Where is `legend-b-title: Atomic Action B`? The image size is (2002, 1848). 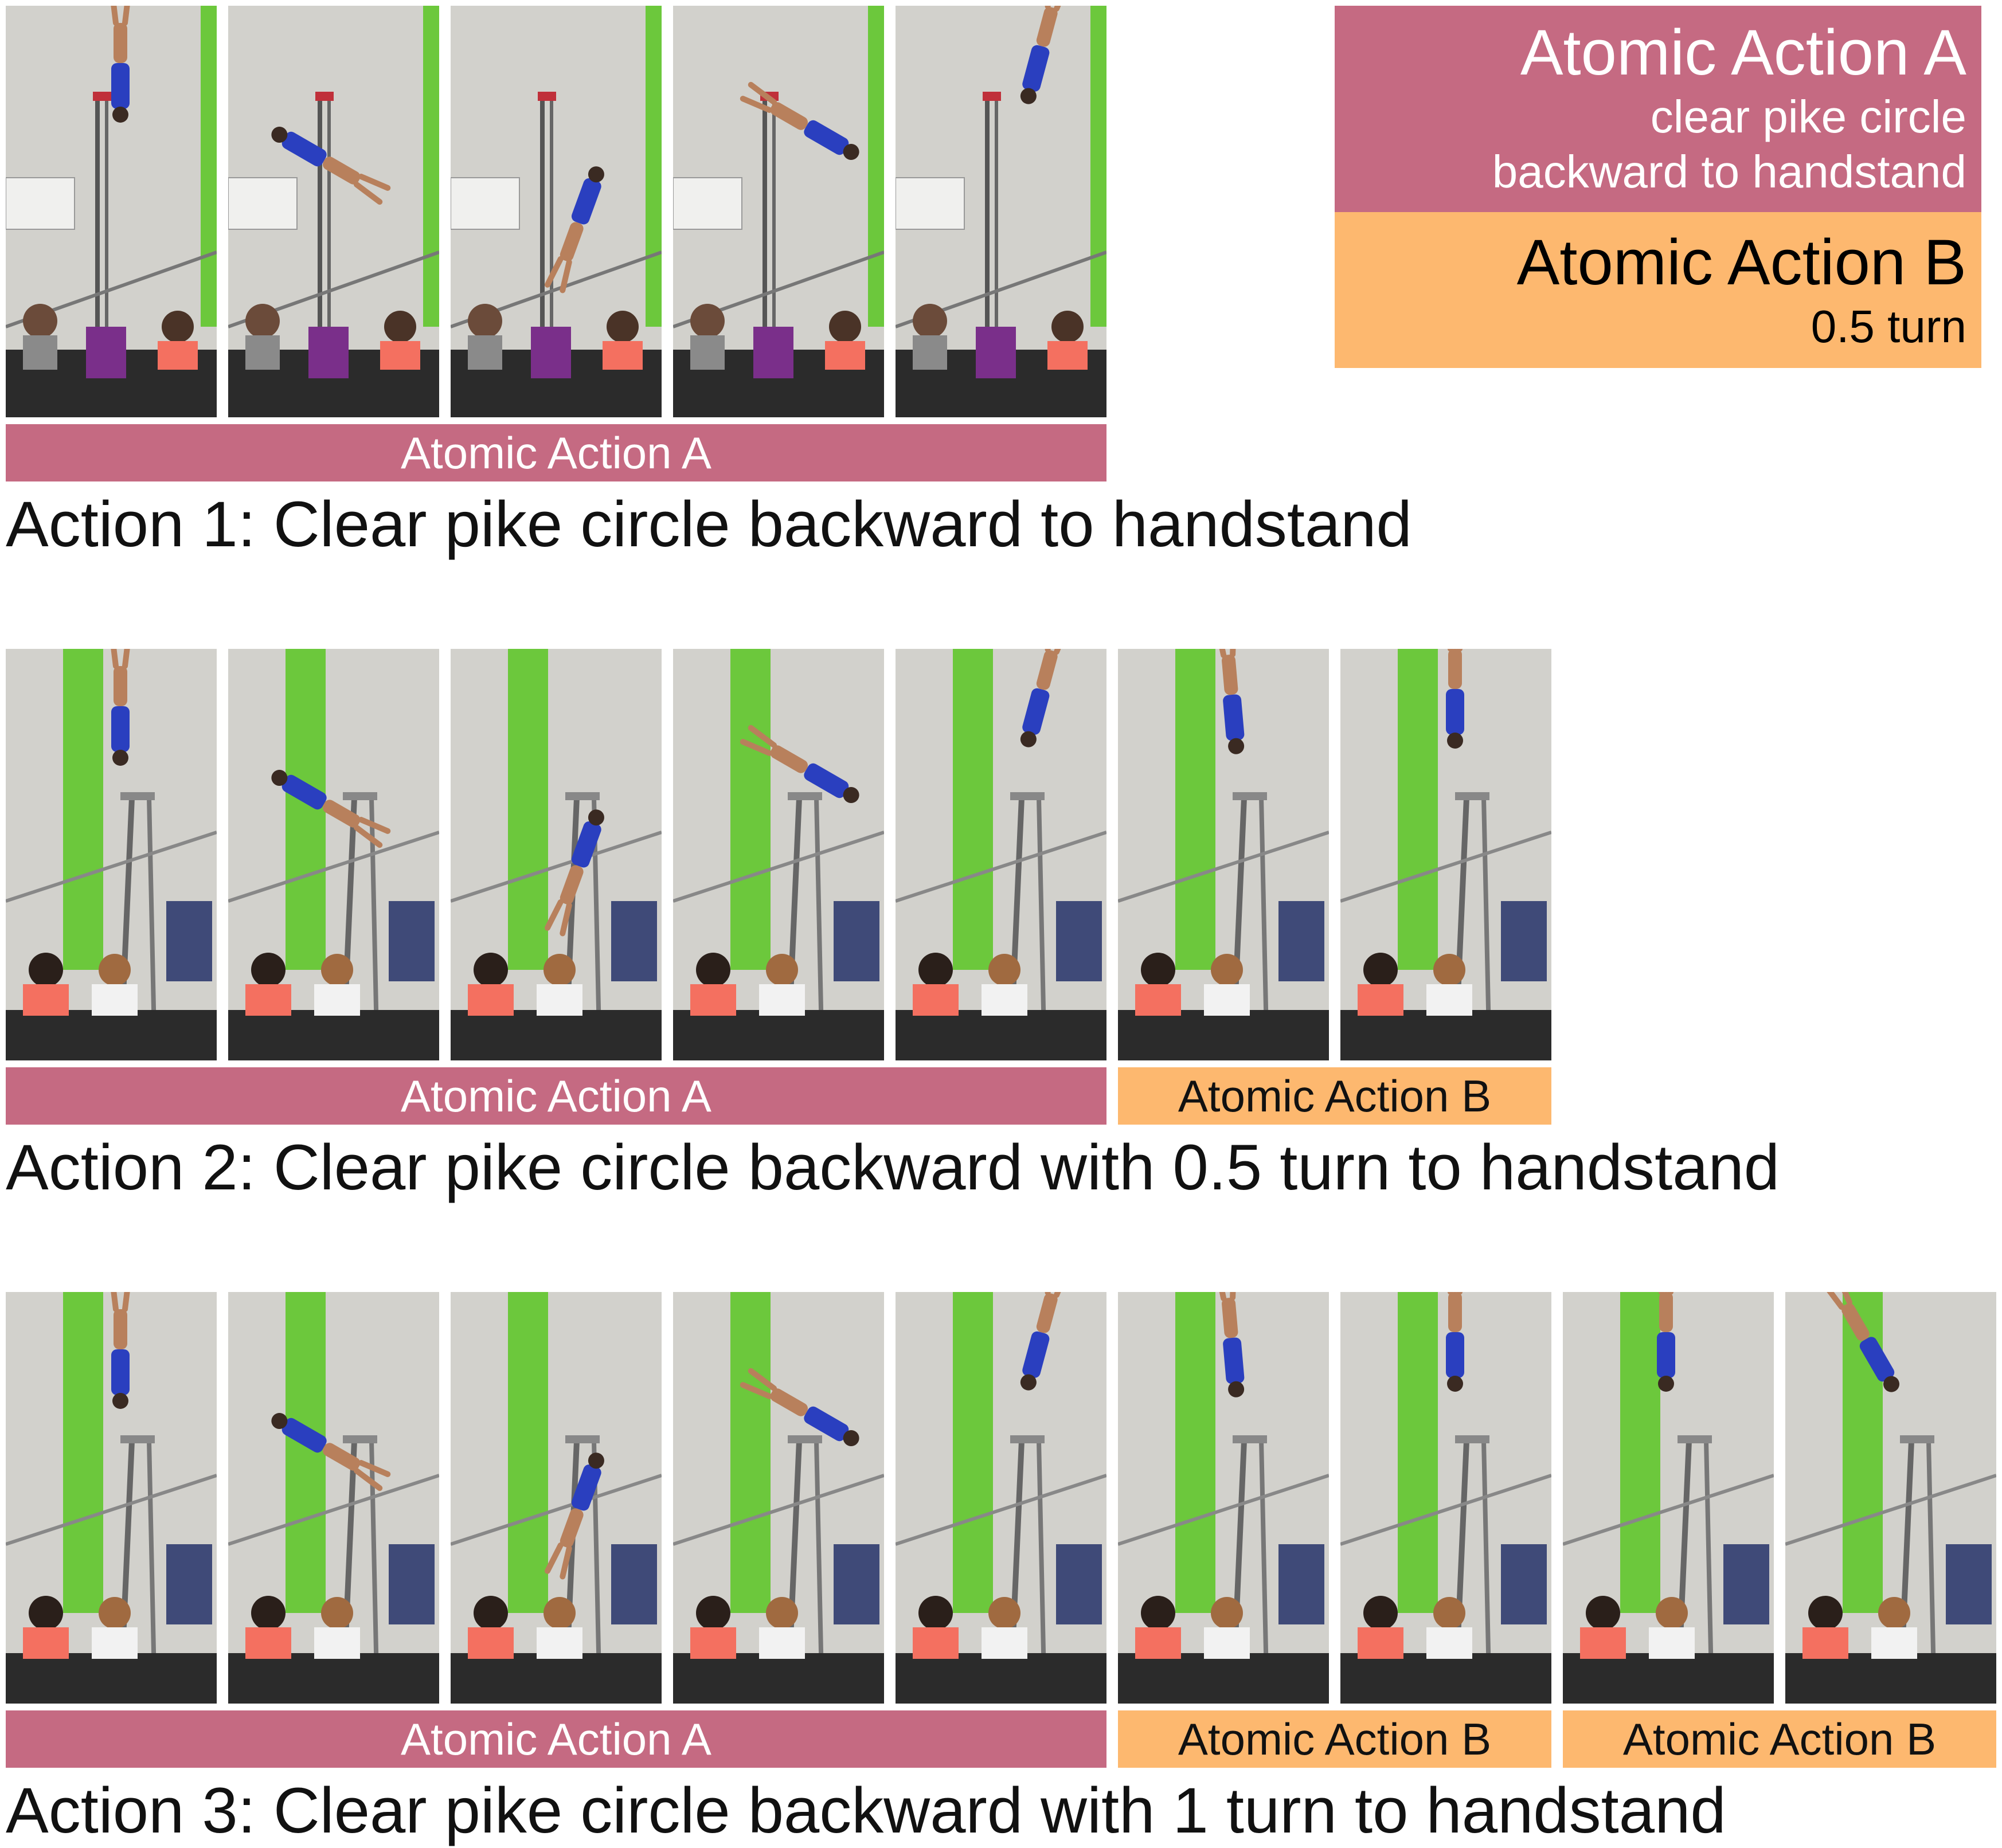
legend-b-title: Atomic Action B is located at coordinates (1741, 262).